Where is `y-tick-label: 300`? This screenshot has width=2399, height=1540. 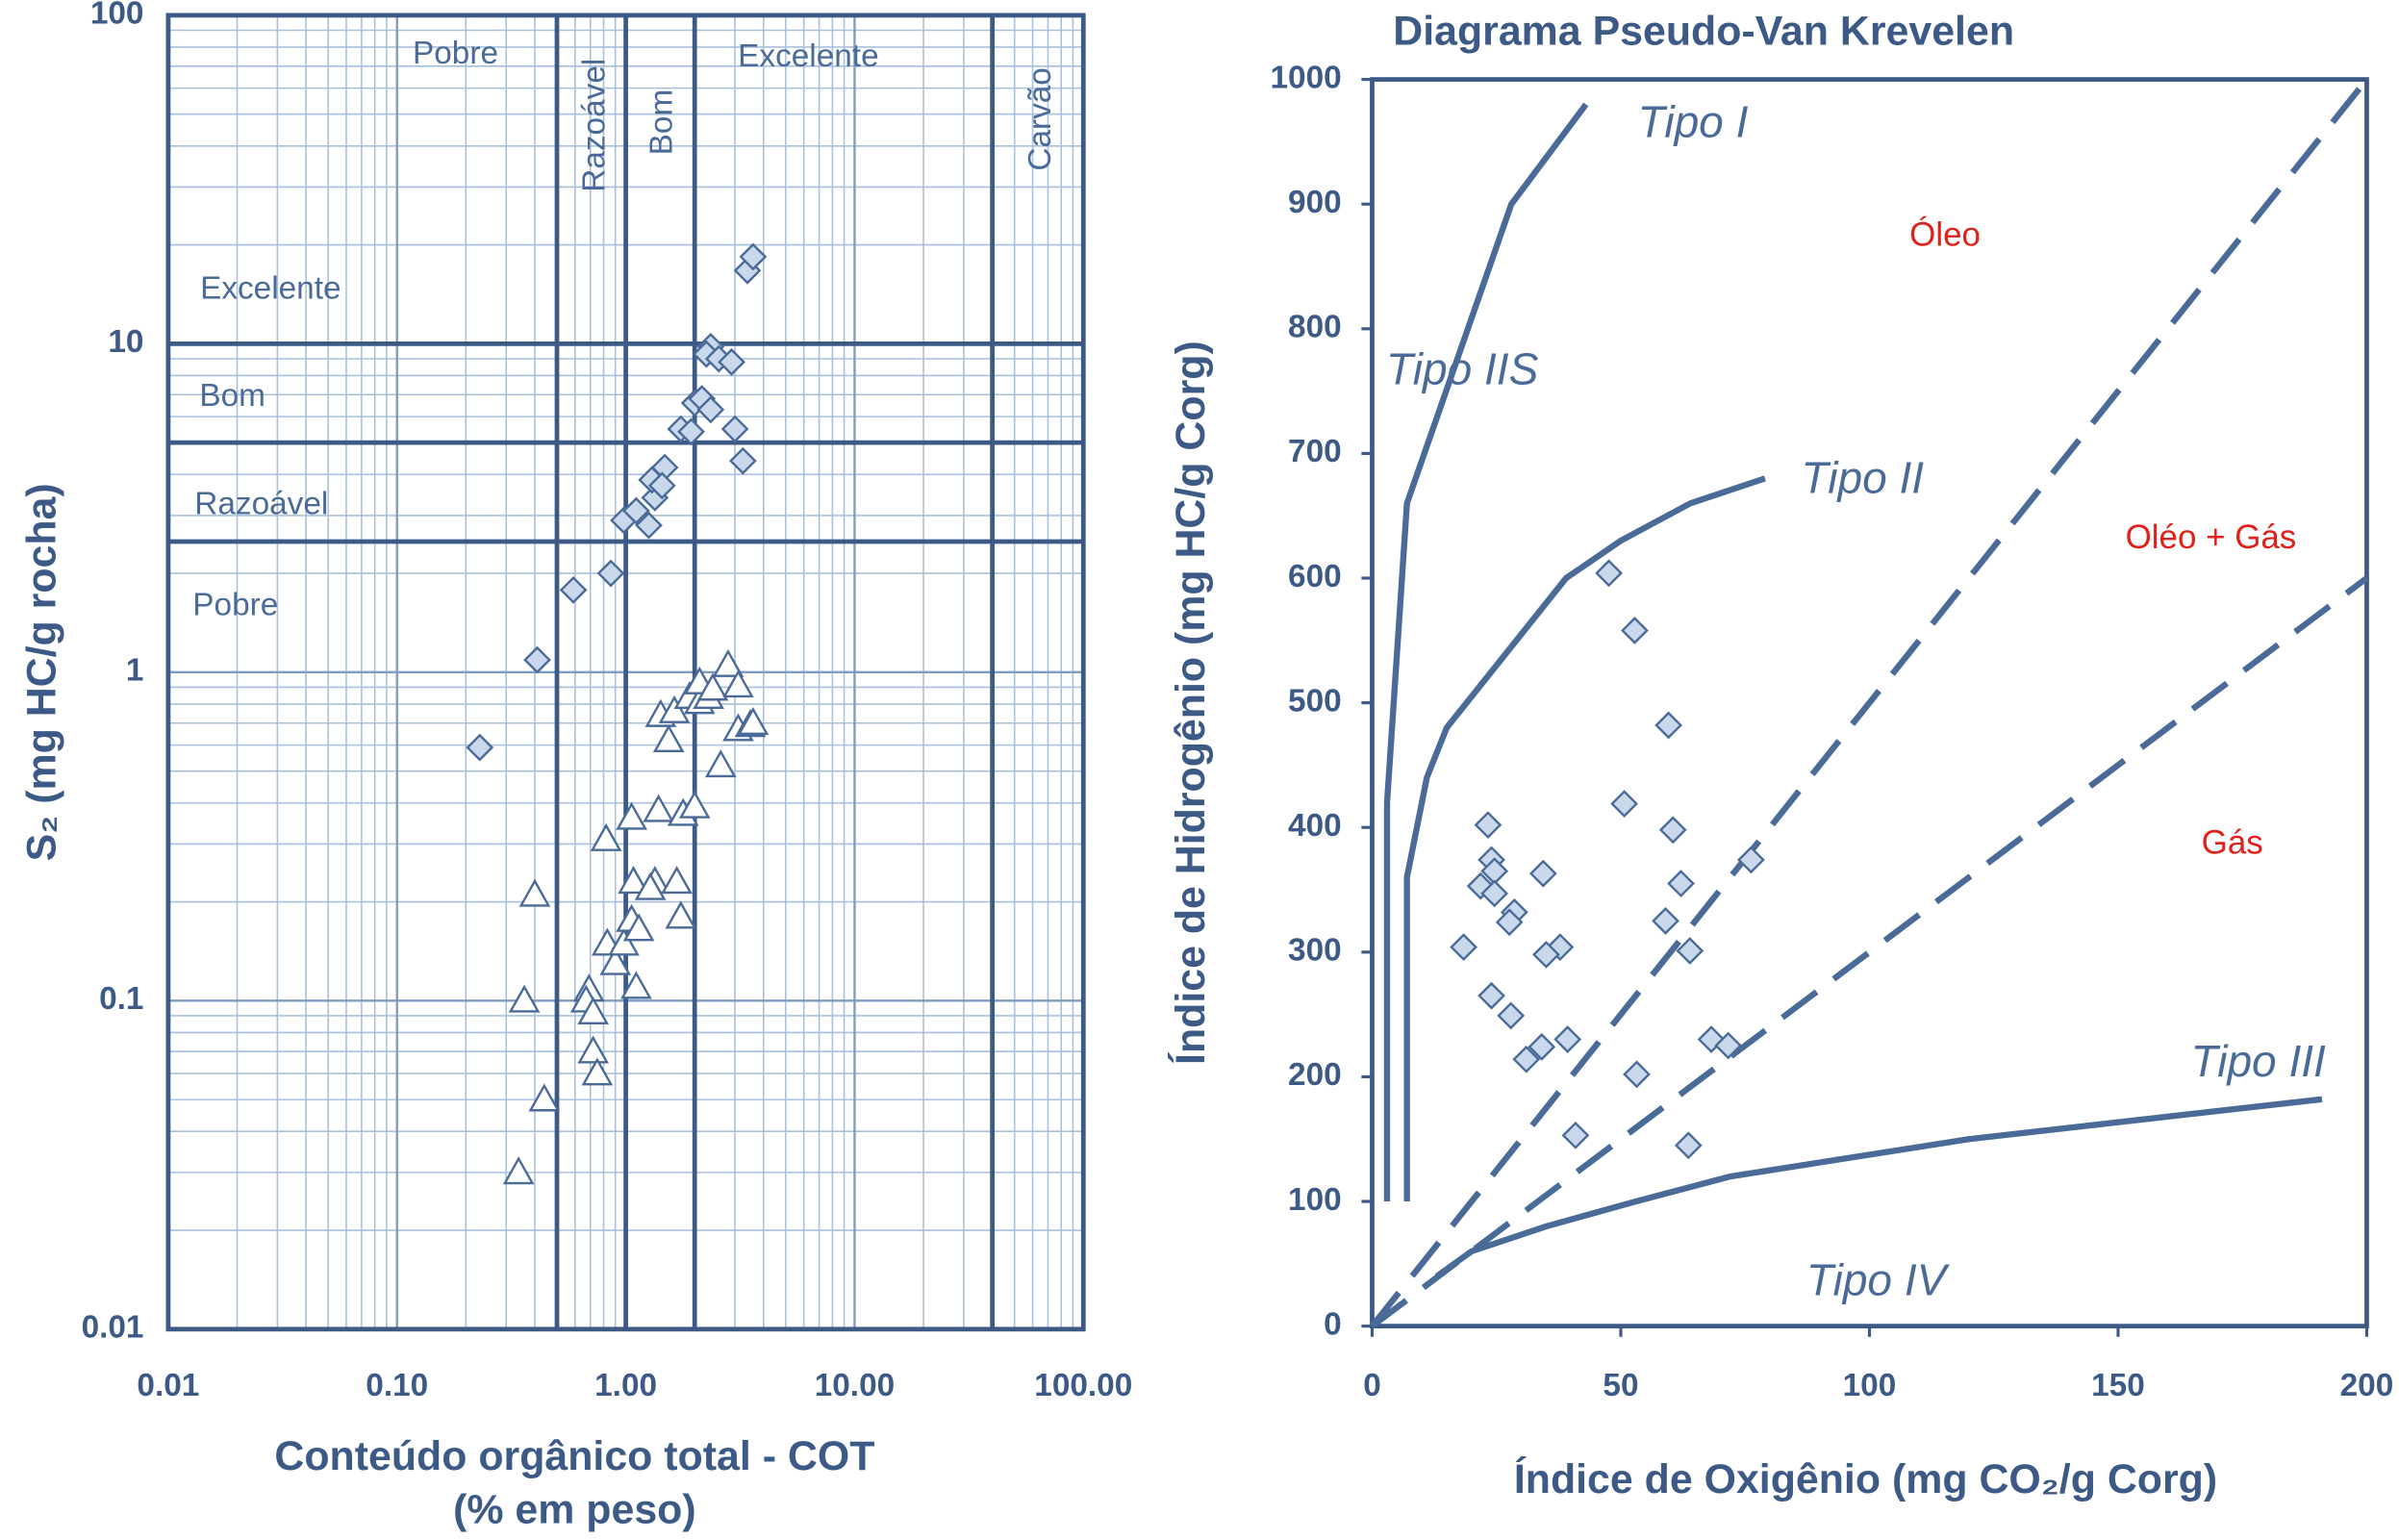
y-tick-label: 300 is located at coordinates (1315, 951).